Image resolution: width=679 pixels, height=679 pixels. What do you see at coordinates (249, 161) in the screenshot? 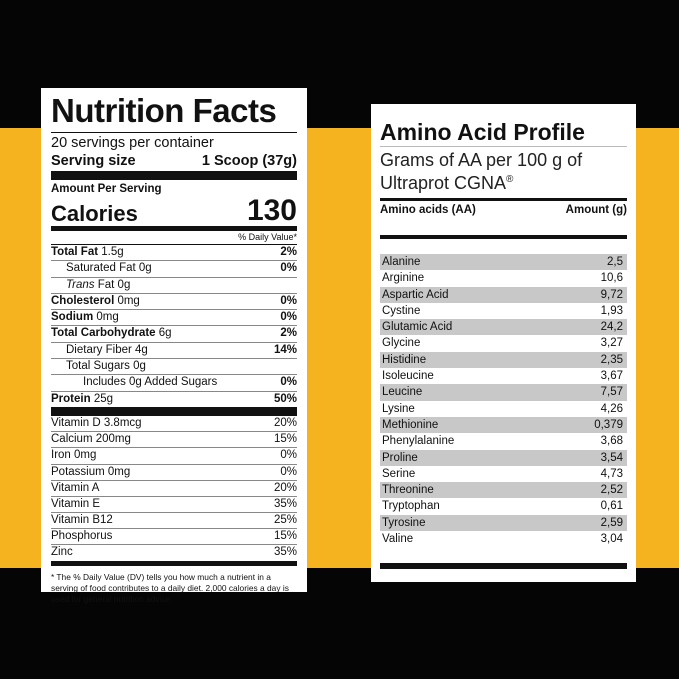
I see `serving-size-value: 1 Scoop (37g)` at bounding box center [249, 161].